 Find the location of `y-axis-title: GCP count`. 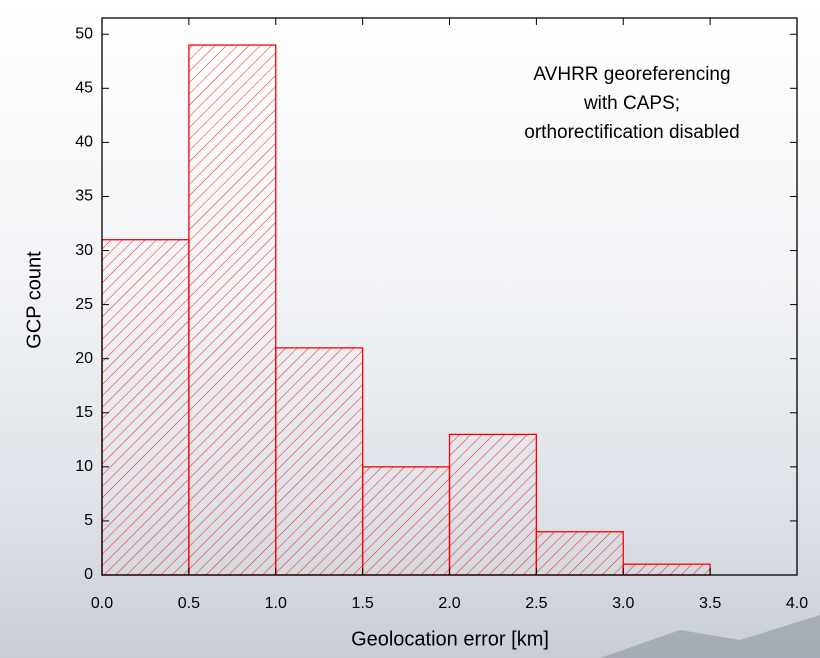

y-axis-title: GCP count is located at coordinates (34, 300).